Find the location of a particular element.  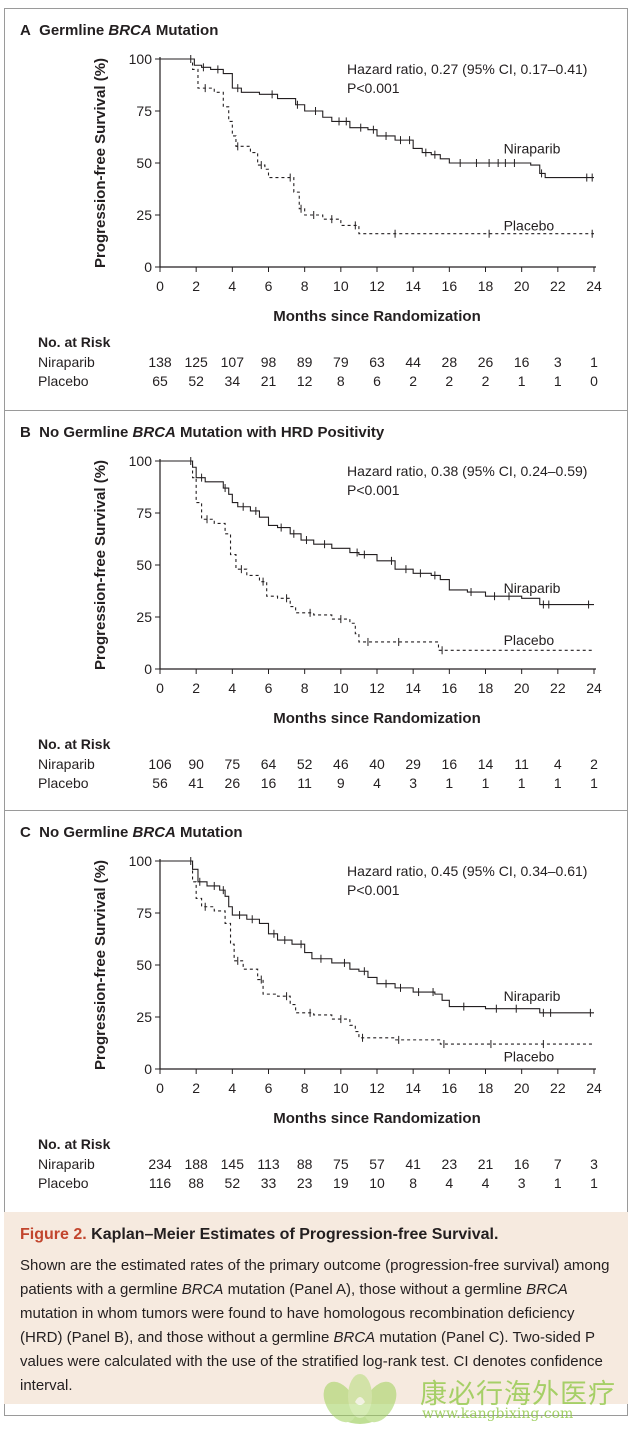

risk-count: 234 is located at coordinates (160, 1164).